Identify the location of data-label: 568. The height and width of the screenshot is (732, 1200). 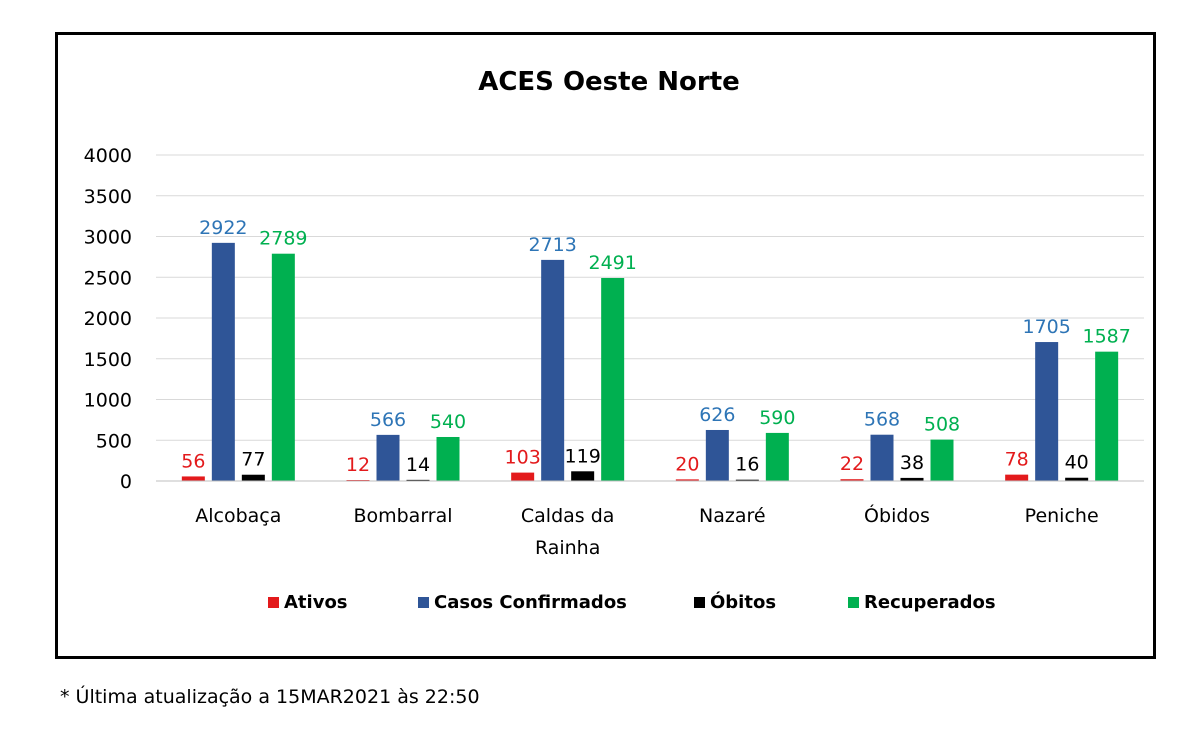
(882, 420).